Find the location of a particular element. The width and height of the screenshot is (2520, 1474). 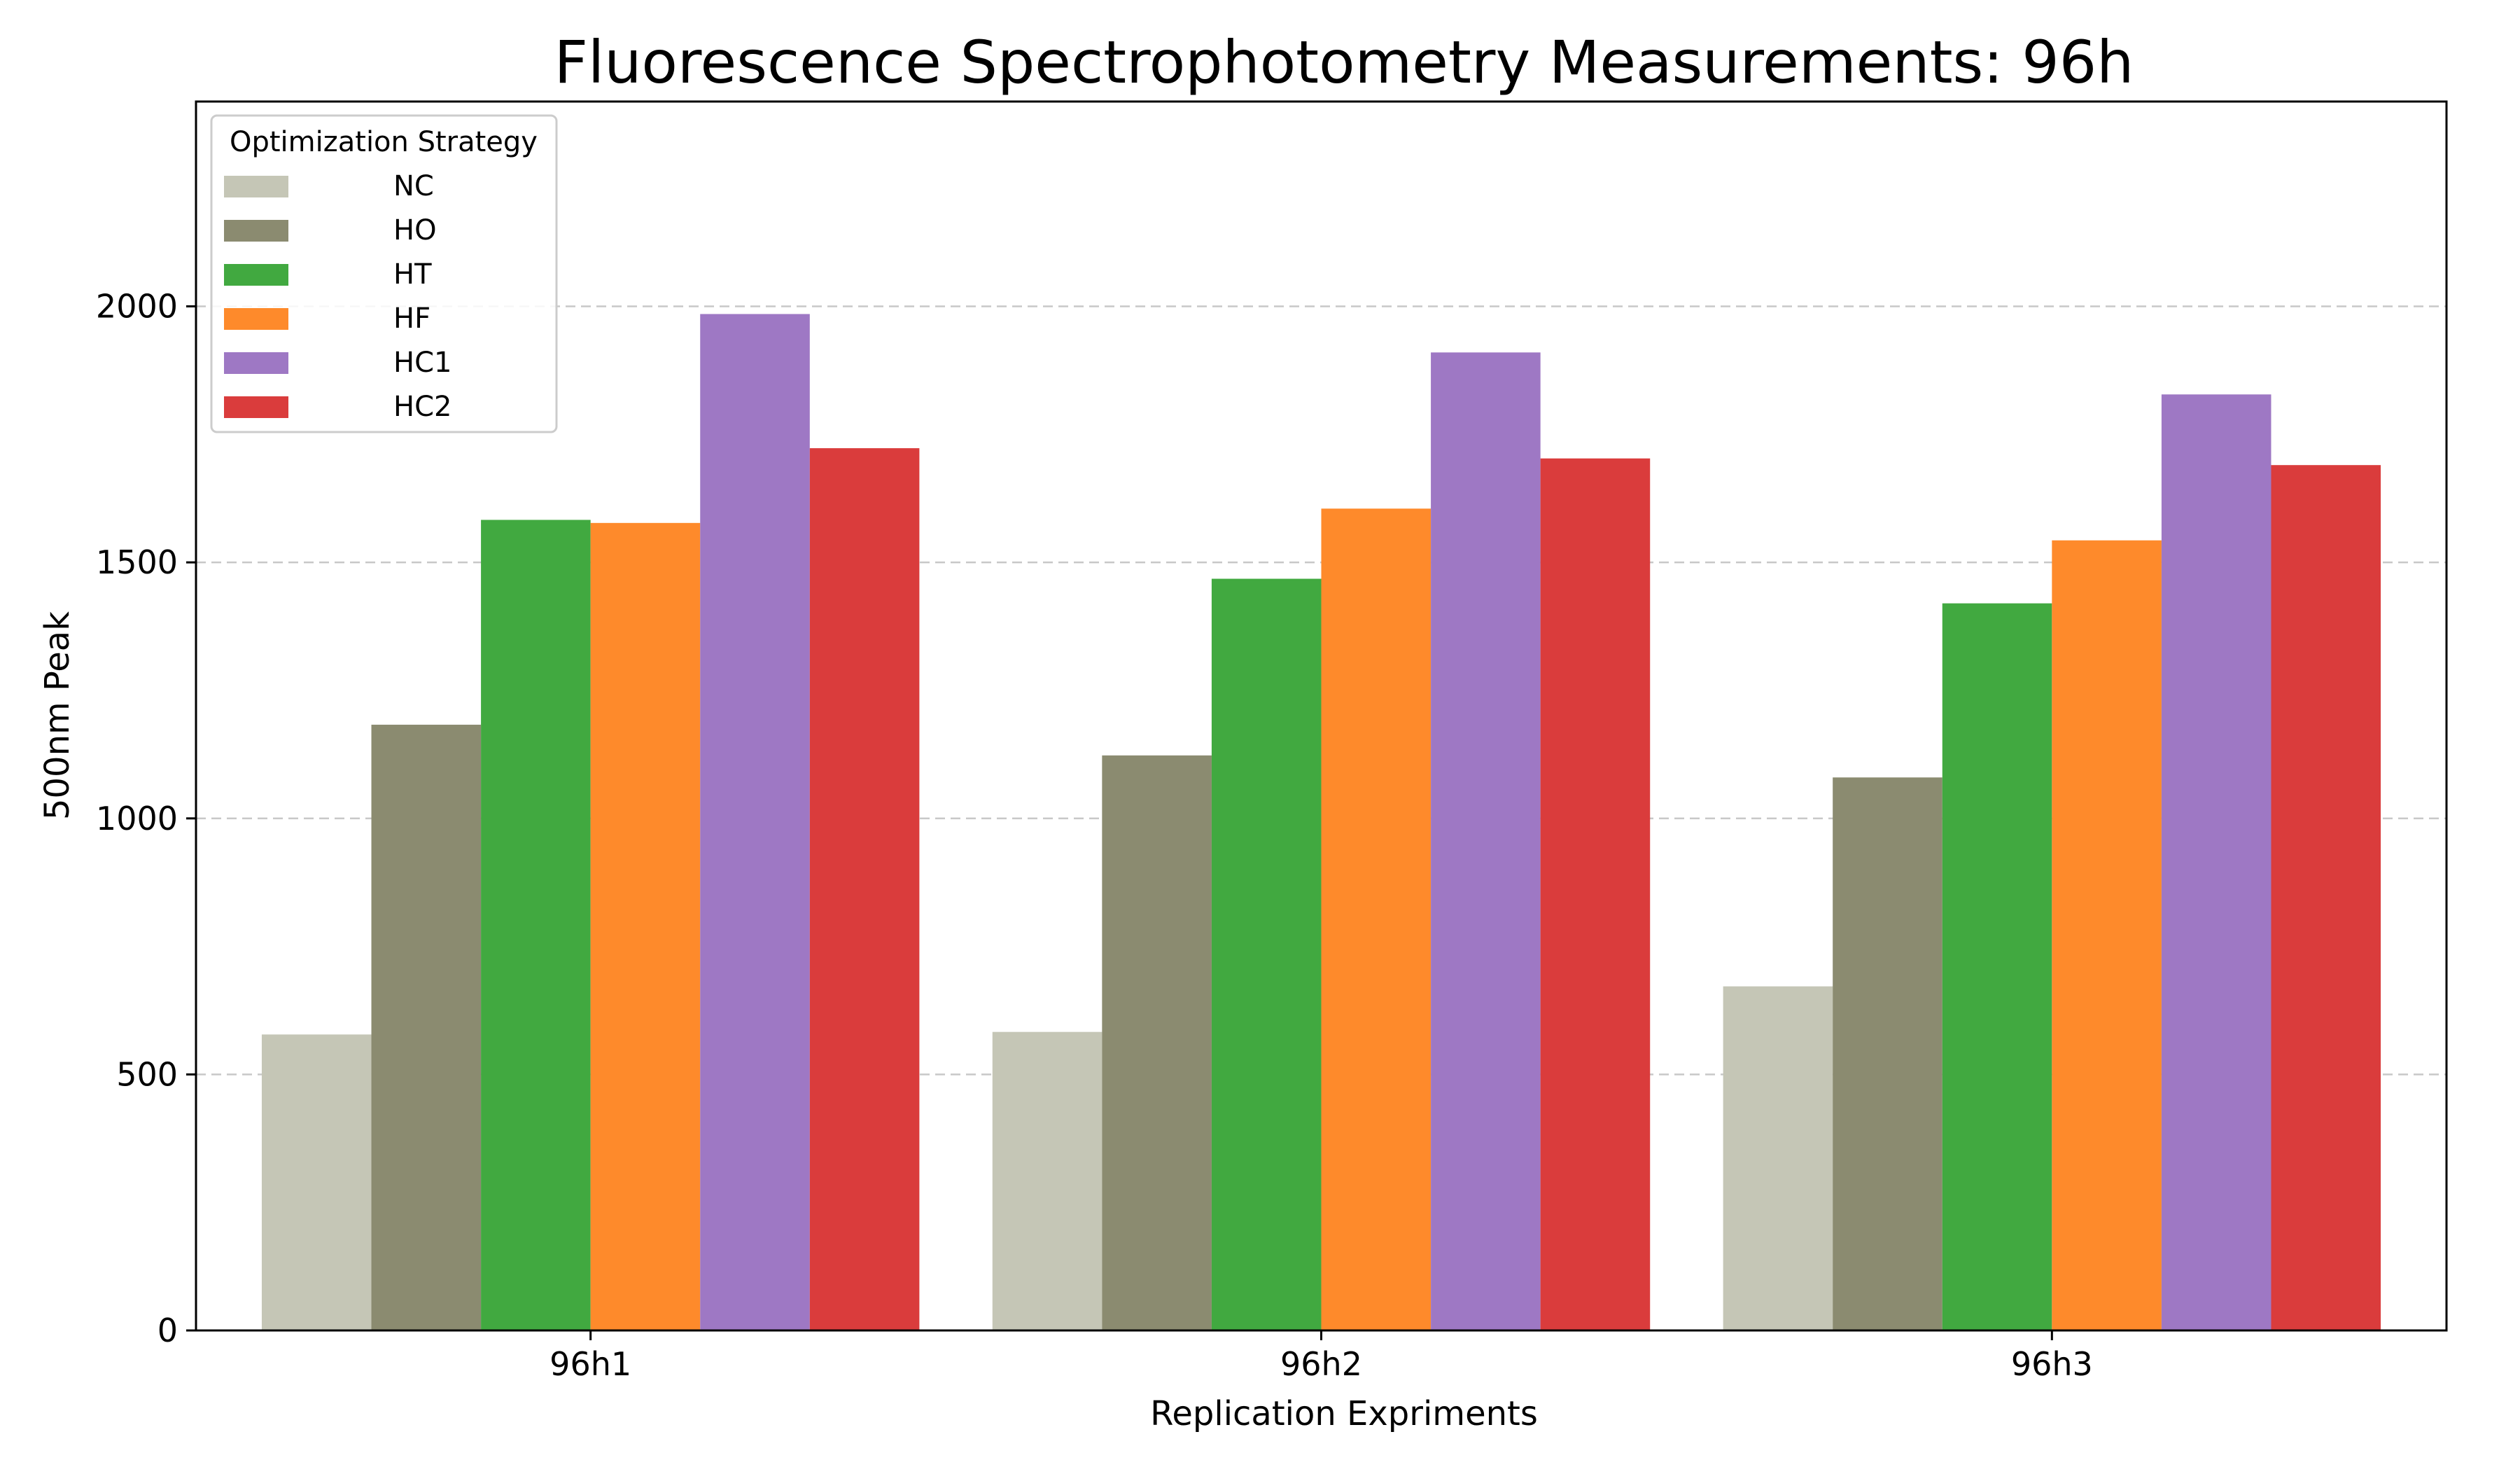

y-axis: 0 500 1000 1500 2000 is located at coordinates (146, 819).